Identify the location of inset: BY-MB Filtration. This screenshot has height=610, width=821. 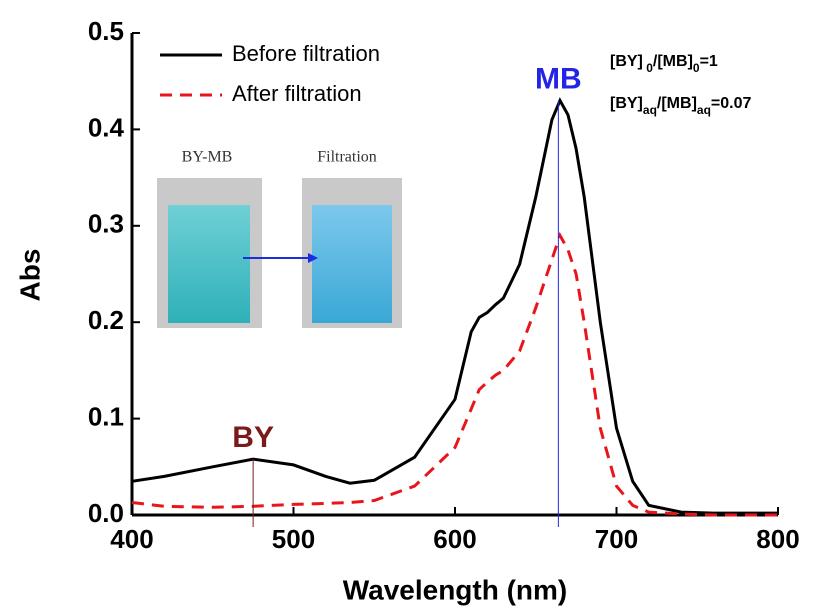
(279, 238).